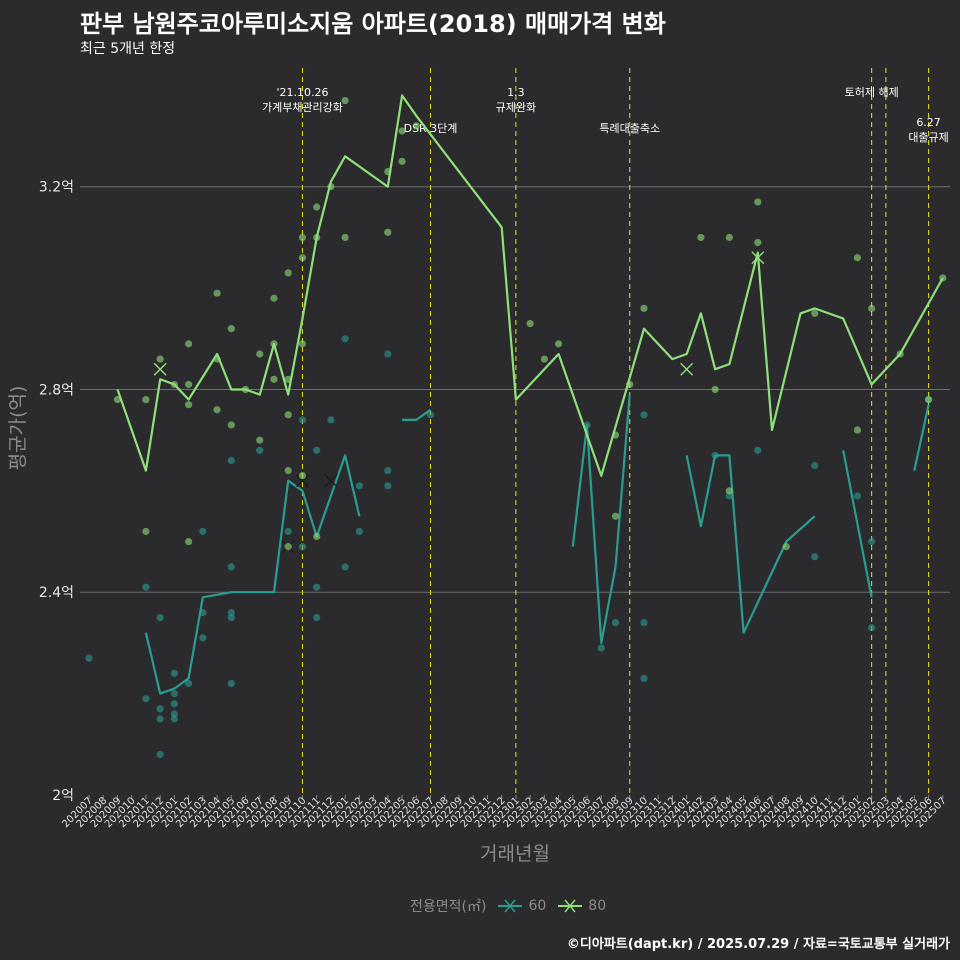 The height and width of the screenshot is (960, 960). What do you see at coordinates (537, 906) in the screenshot?
I see `legend-label-60: 60` at bounding box center [537, 906].